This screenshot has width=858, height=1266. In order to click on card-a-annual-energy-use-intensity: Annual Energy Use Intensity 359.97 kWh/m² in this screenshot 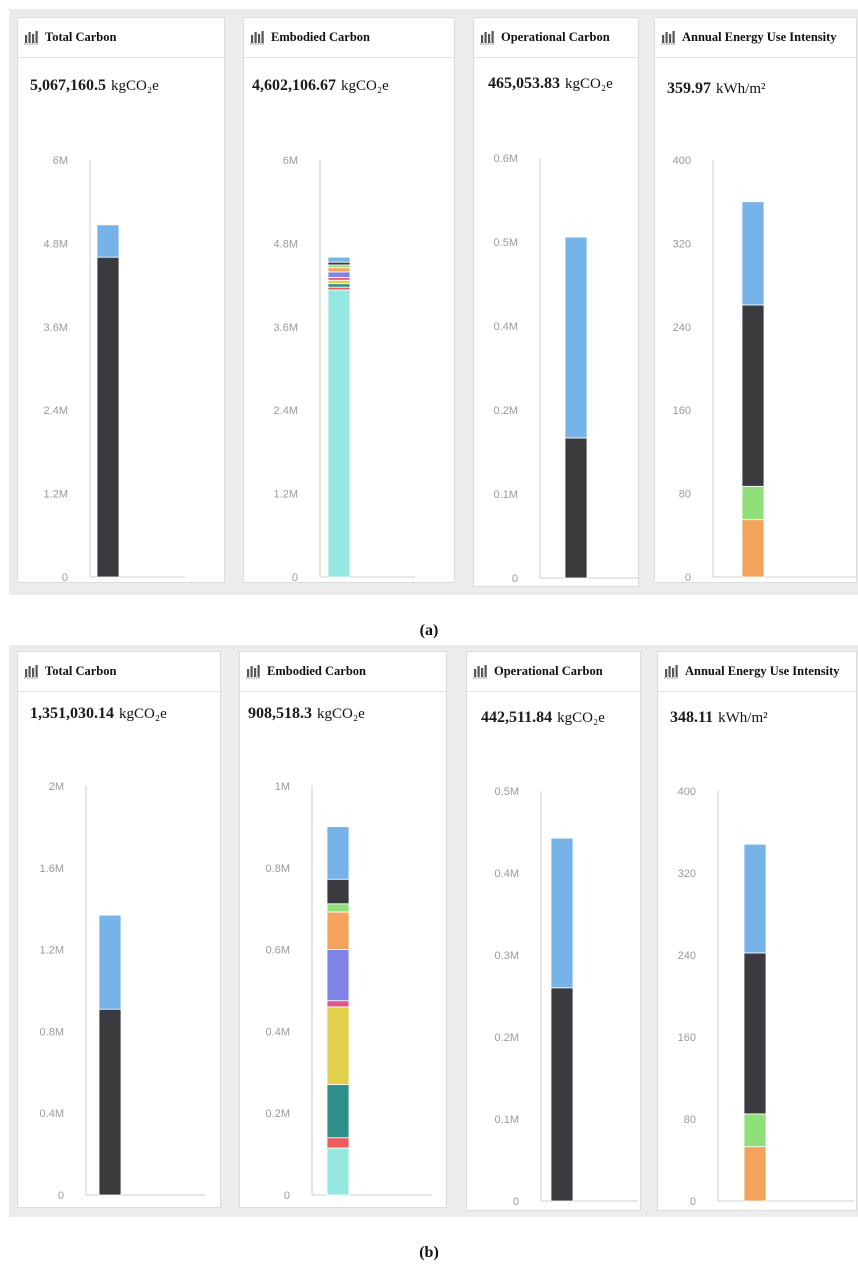, I will do `click(755, 300)`.